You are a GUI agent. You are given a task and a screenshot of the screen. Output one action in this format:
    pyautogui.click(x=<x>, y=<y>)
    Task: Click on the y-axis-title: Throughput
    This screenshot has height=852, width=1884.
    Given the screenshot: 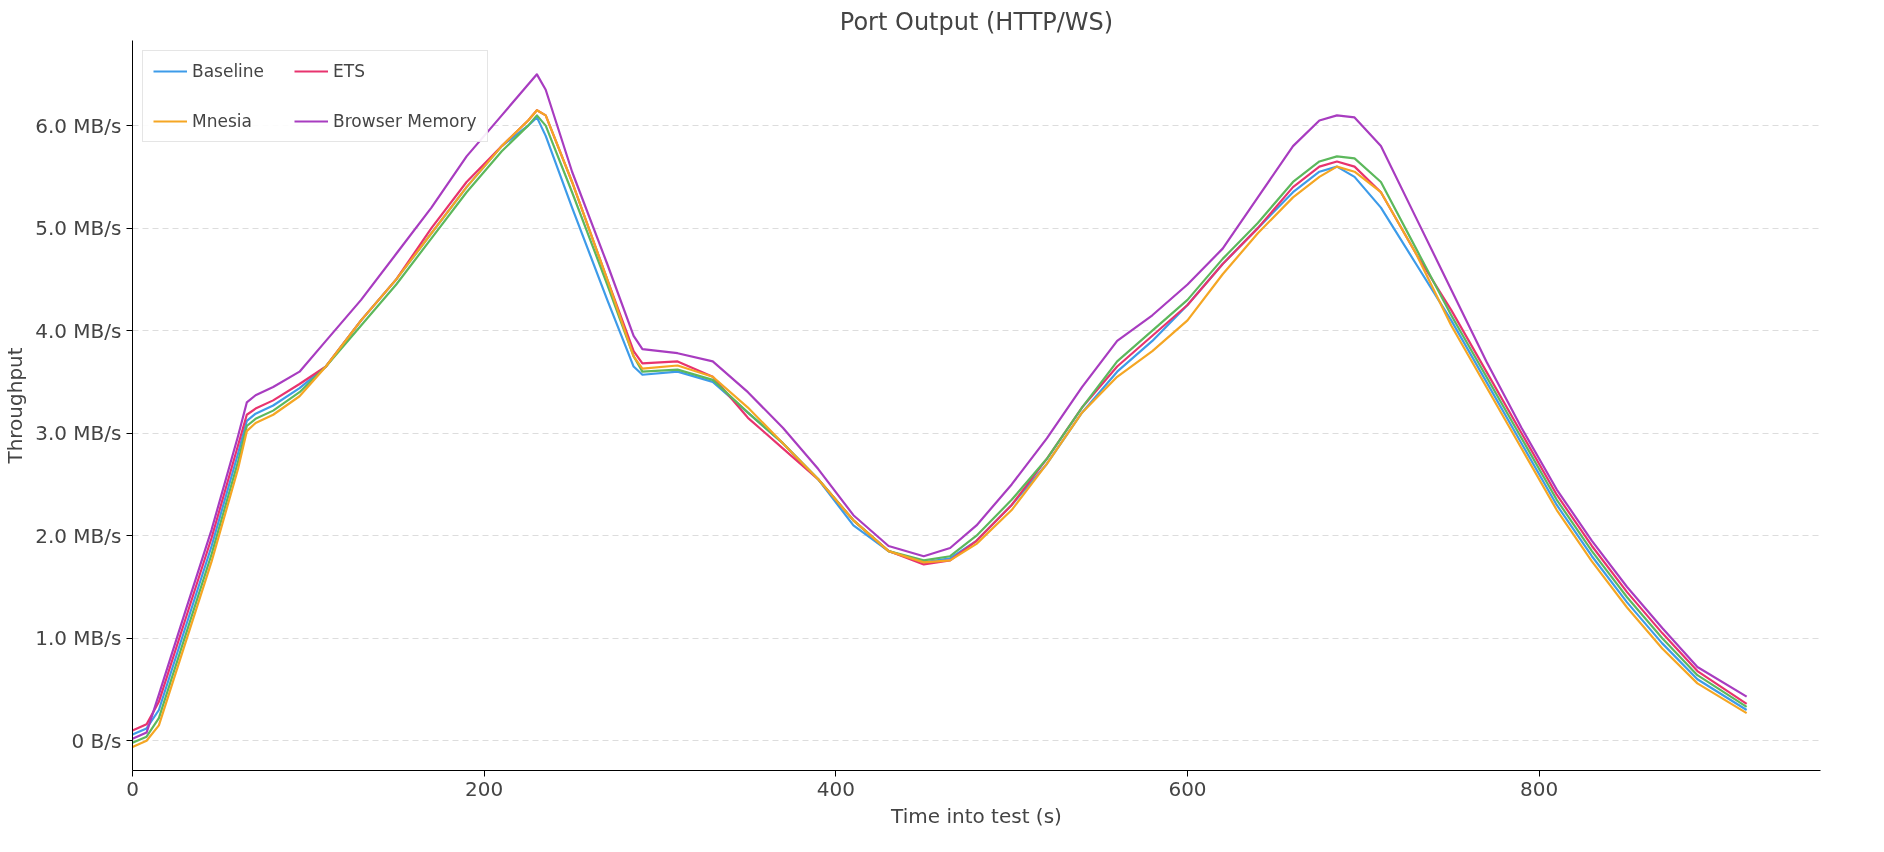 What is the action you would take?
    pyautogui.click(x=15, y=406)
    